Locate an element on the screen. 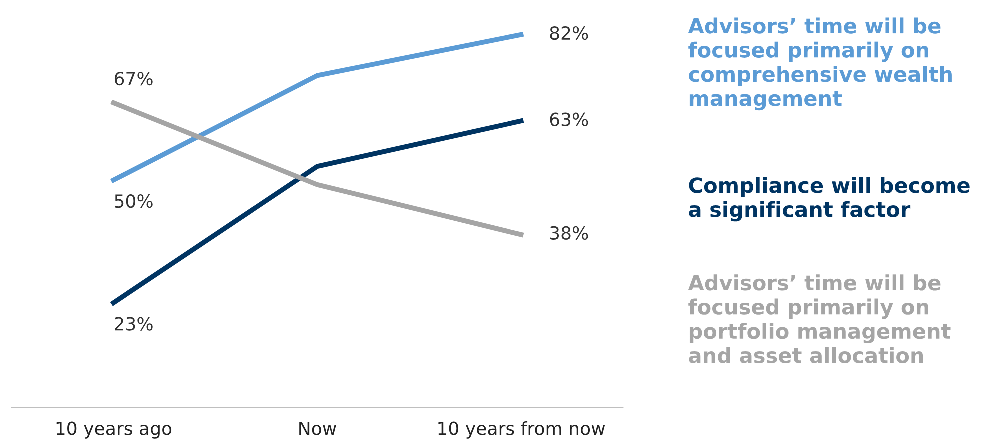  x-tick-label: 10 years from now is located at coordinates (522, 430).